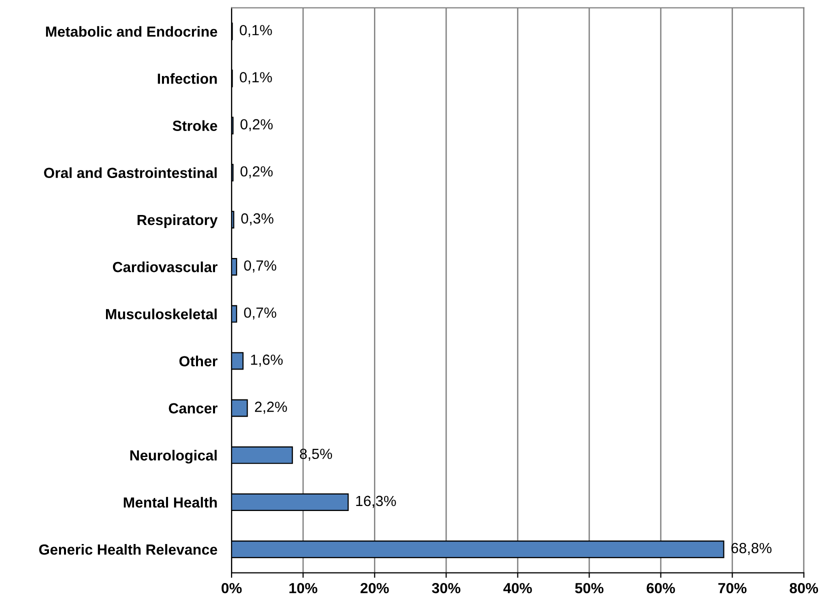  I want to click on y-tick-label: Cardiovascular, so click(165, 267).